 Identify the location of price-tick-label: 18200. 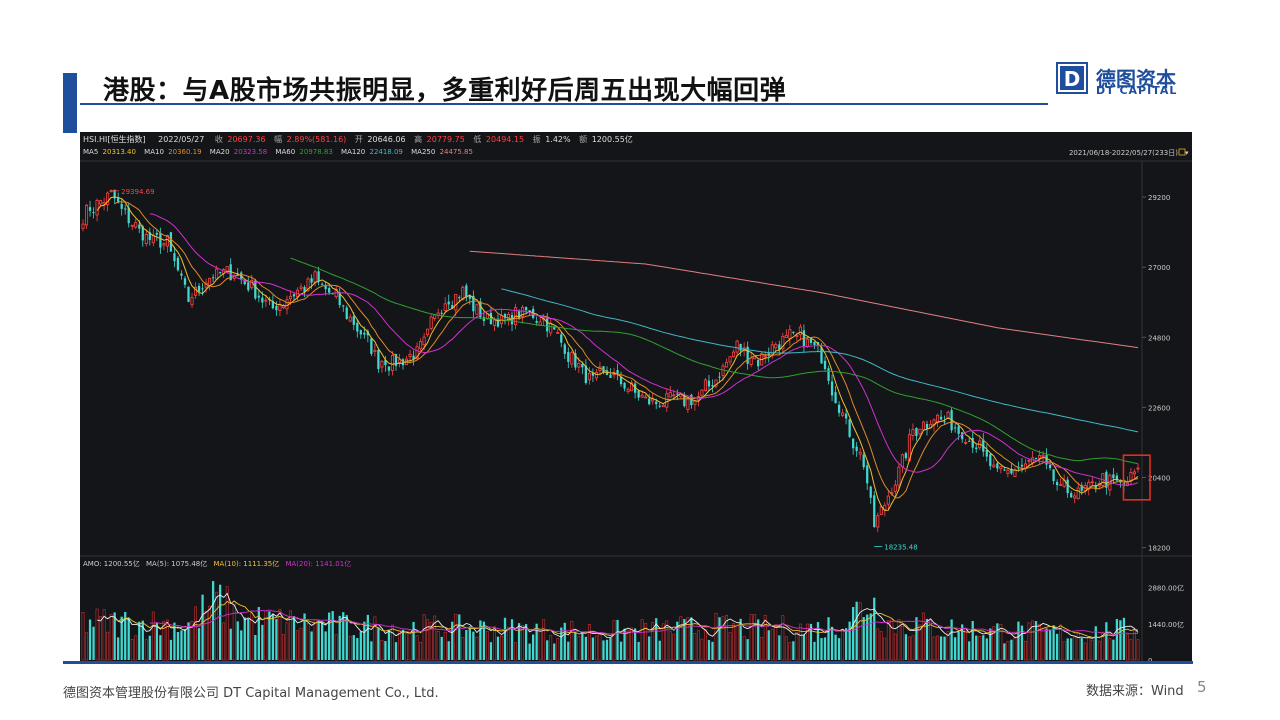
(1159, 549).